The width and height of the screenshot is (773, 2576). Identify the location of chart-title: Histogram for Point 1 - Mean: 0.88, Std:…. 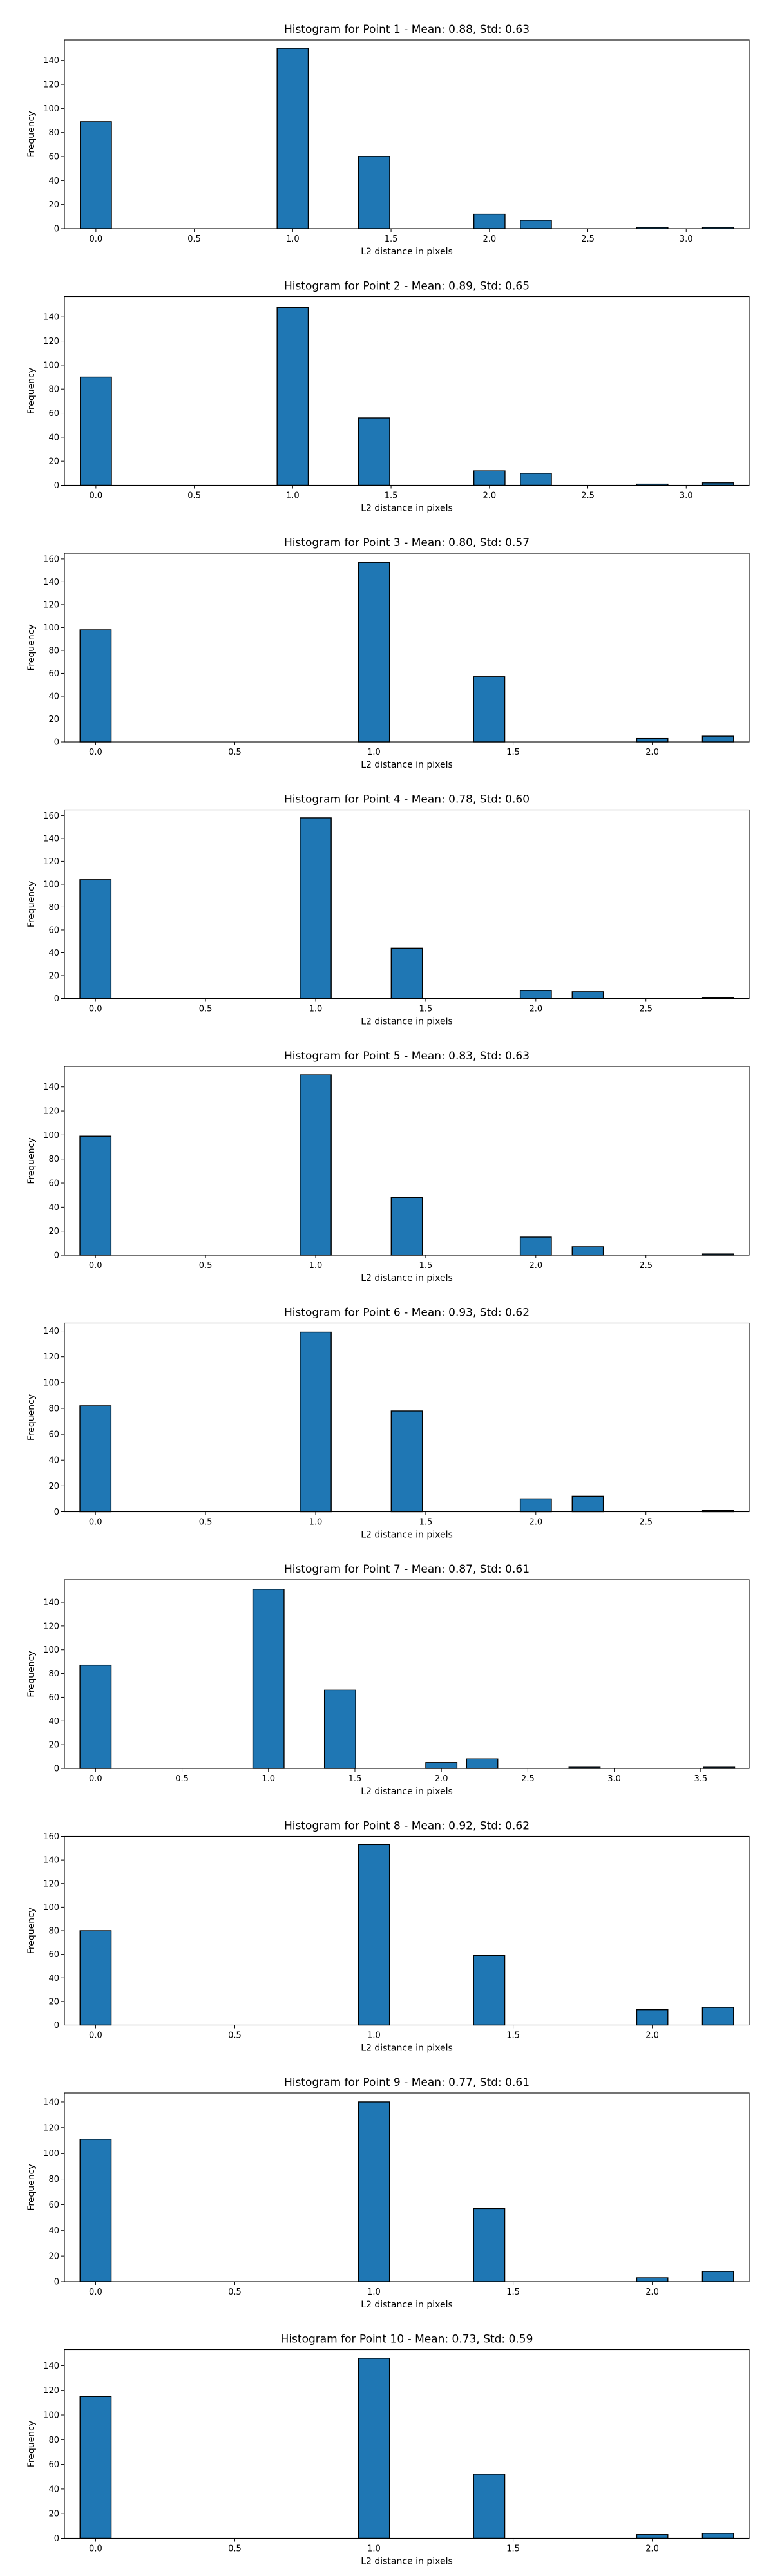
(407, 30).